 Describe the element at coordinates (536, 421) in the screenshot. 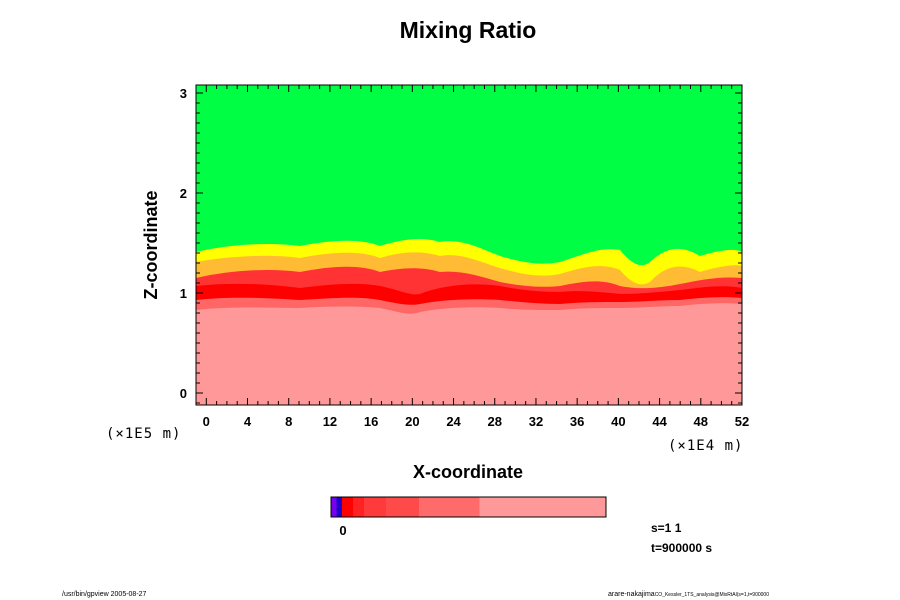

I see `x-tick-label: 32` at that location.